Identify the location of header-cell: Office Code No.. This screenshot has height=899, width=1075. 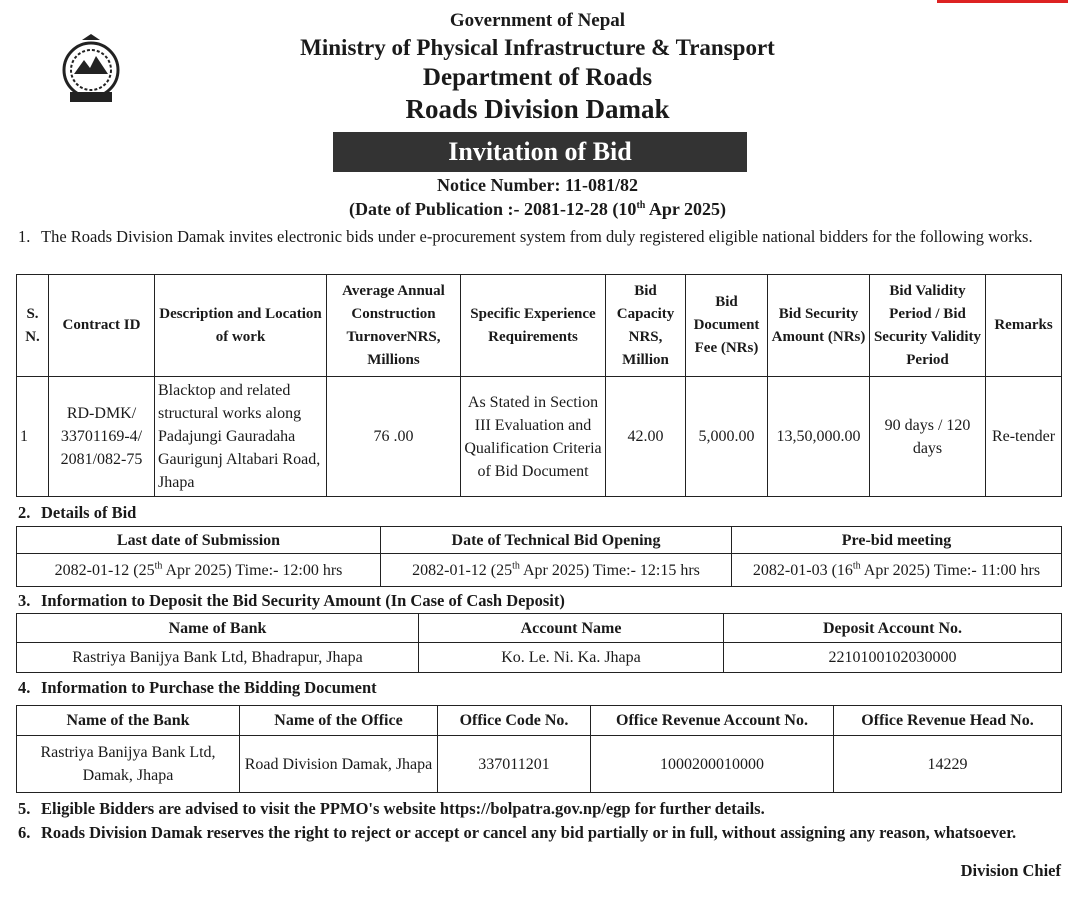
(514, 720).